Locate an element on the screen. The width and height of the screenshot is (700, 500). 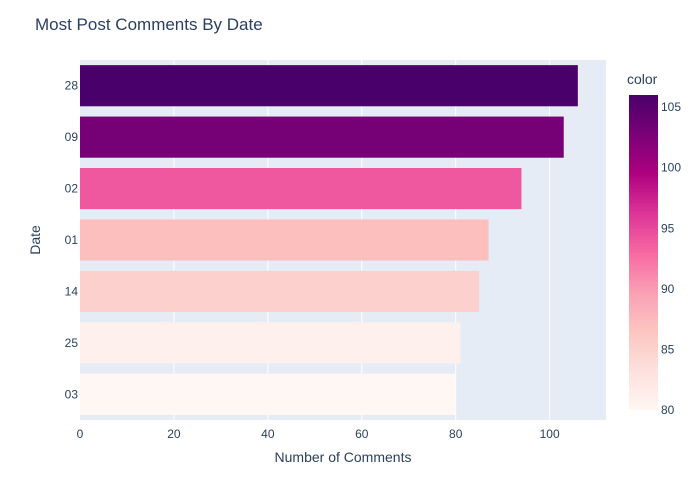
y-tick-label: 03 is located at coordinates (72, 394).